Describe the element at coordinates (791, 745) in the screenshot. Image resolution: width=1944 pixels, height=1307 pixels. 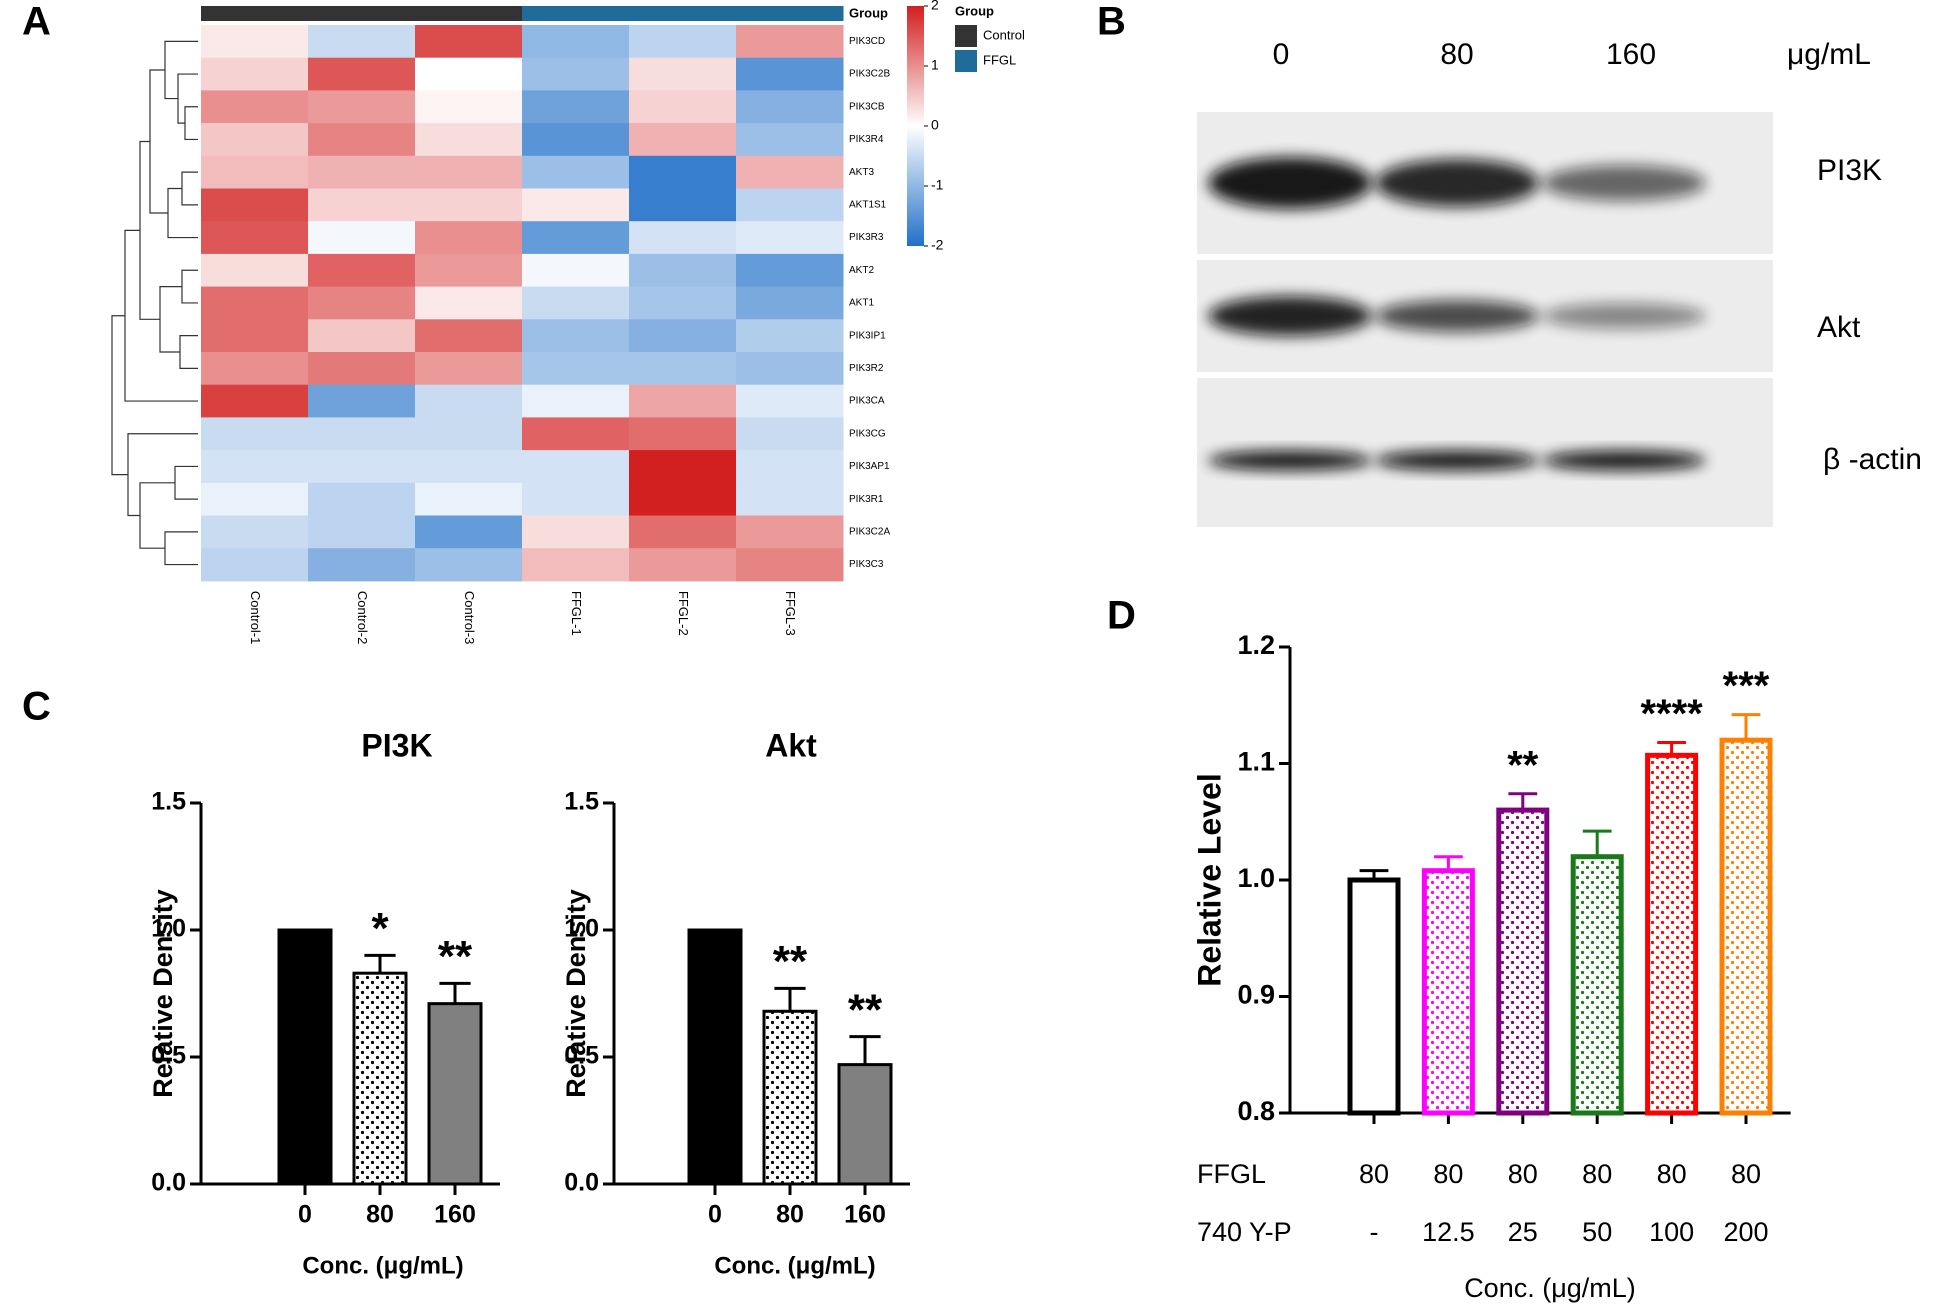
I see `chart-title: Akt` at that location.